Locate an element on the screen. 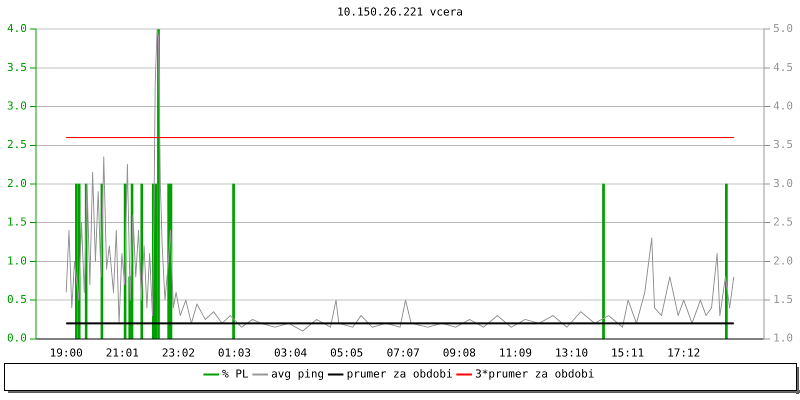 The height and width of the screenshot is (400, 800). y2-tick-label: 4.5 is located at coordinates (783, 67).